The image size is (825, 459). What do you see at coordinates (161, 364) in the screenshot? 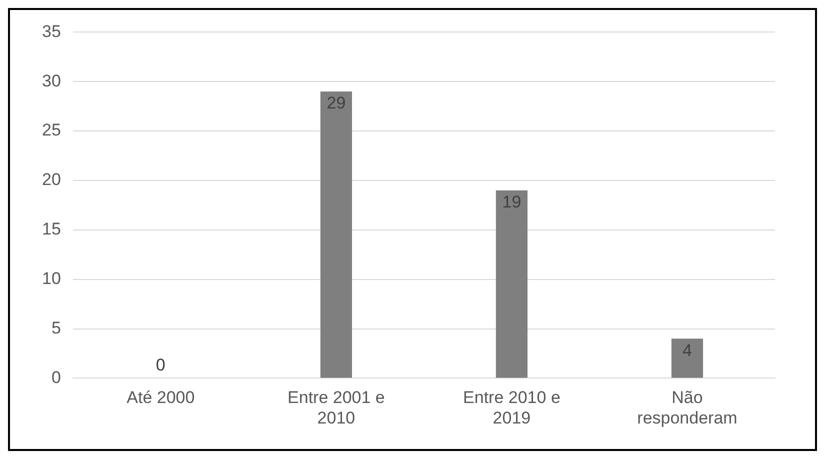
I see `data-label: 0` at bounding box center [161, 364].